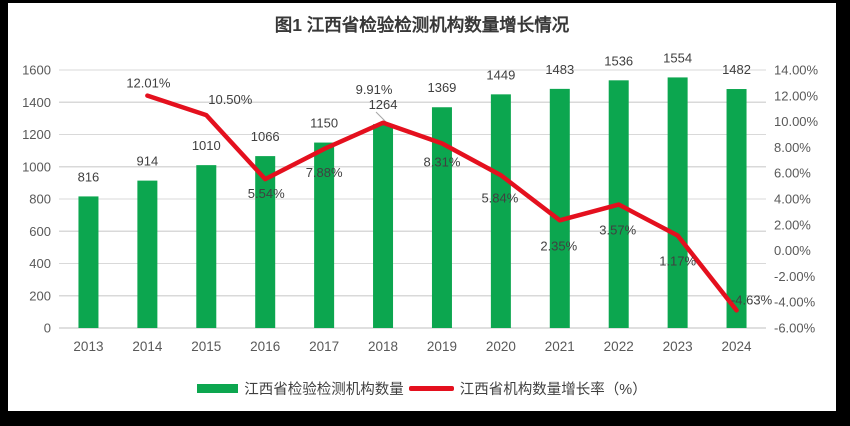 The image size is (850, 426). Describe the element at coordinates (36, 134) in the screenshot. I see `left-axis-tick: 1200` at that location.